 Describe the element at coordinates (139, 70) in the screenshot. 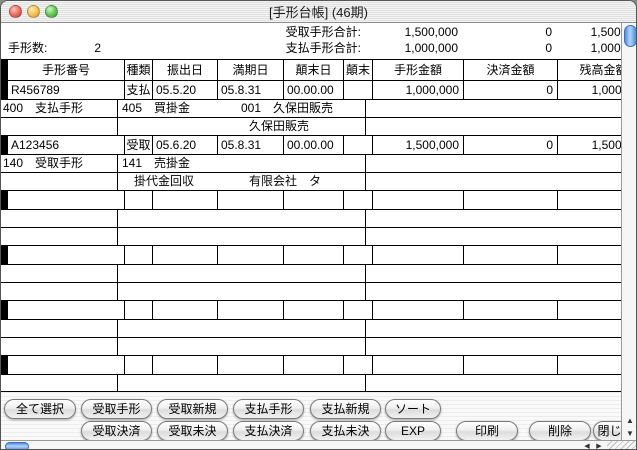

I see `col-header-type: 種類` at that location.